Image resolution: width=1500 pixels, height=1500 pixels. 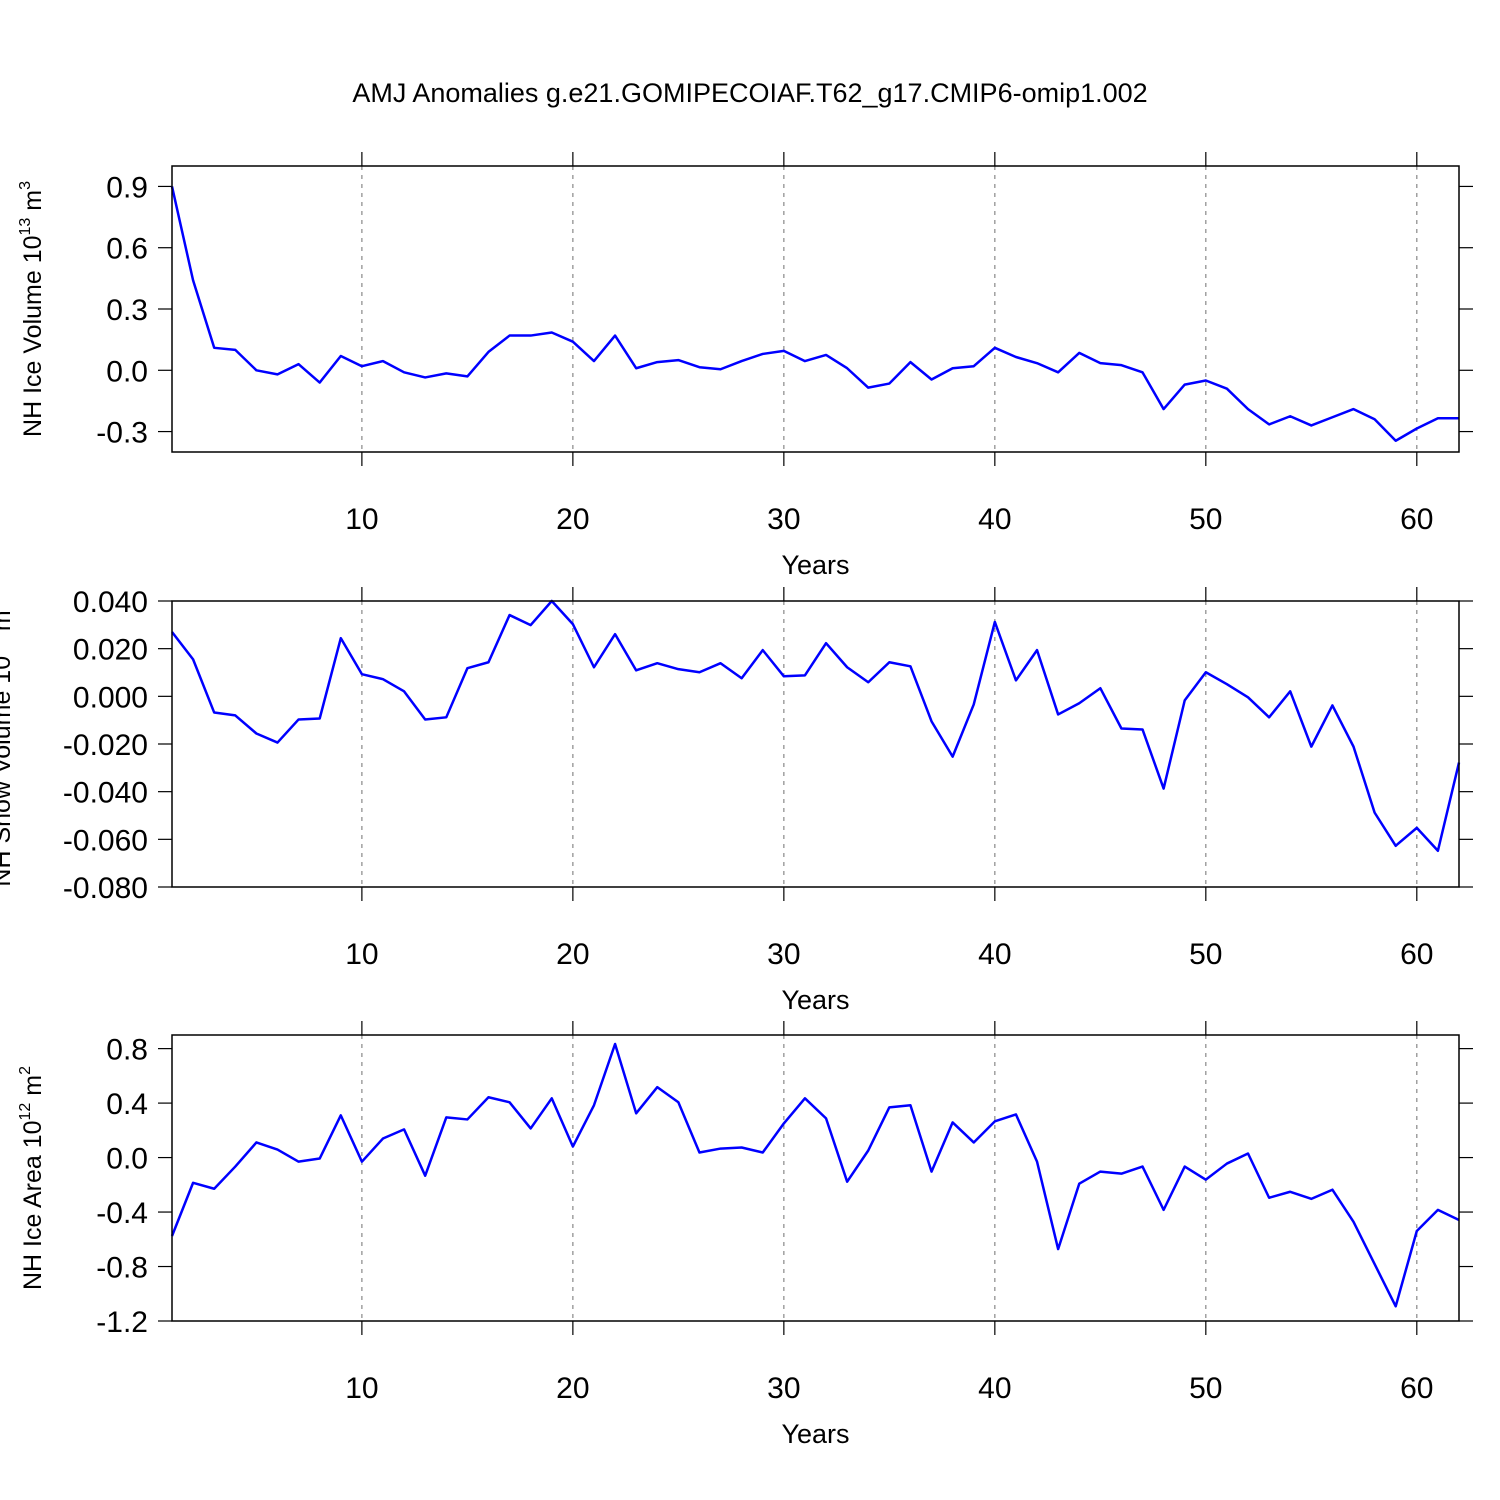 What do you see at coordinates (122, 1268) in the screenshot?
I see `y-tick-label: -0.8` at bounding box center [122, 1268].